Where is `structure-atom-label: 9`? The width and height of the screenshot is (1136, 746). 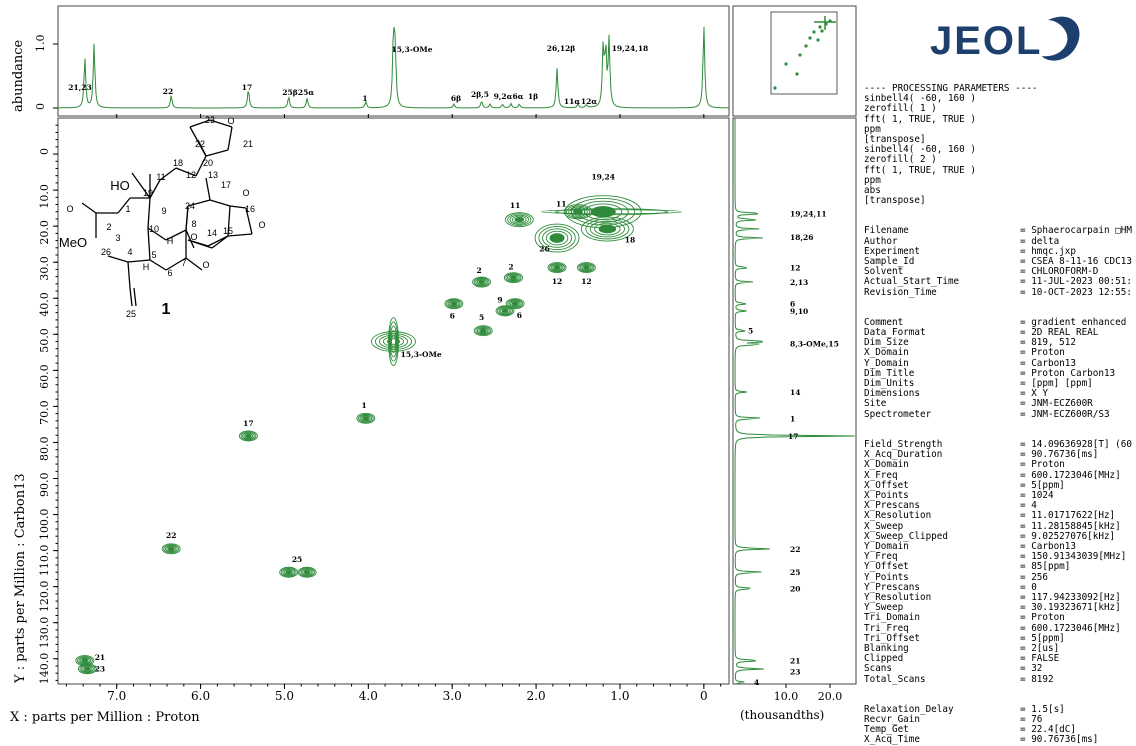
structure-atom-label: 9 is located at coordinates (163, 211).